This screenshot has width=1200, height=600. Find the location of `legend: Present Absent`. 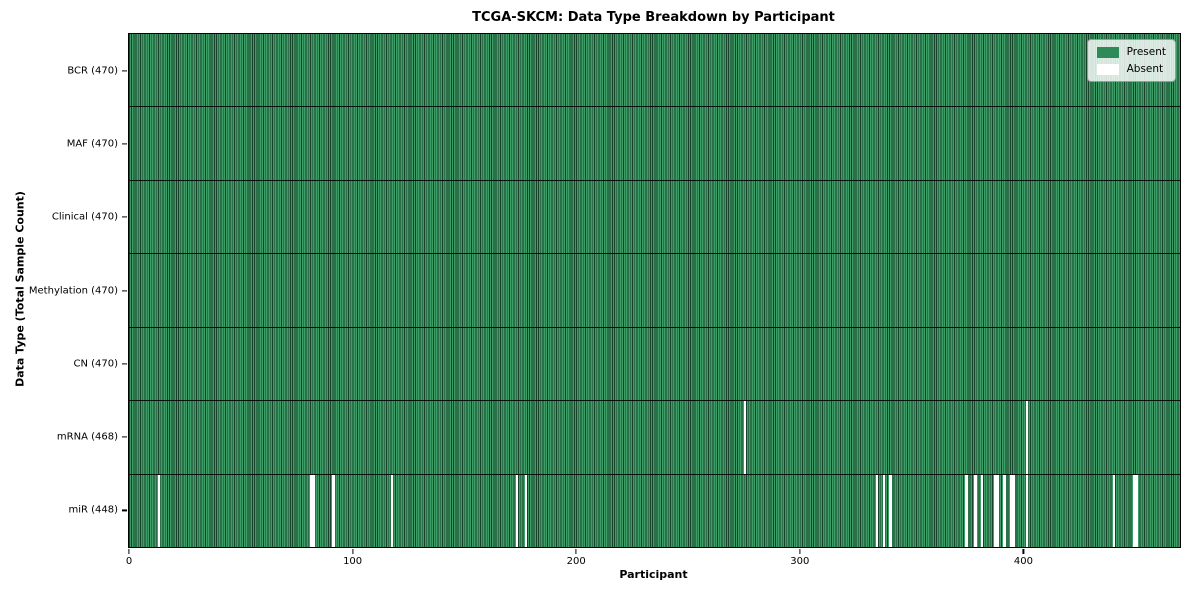

legend: Present Absent is located at coordinates (1131, 60).